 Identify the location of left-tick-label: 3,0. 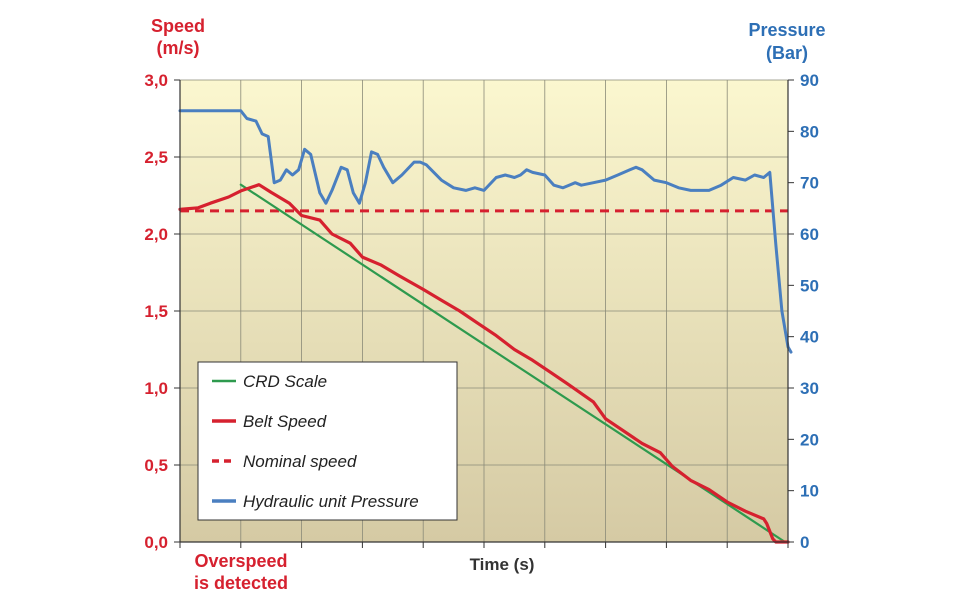
(156, 80).